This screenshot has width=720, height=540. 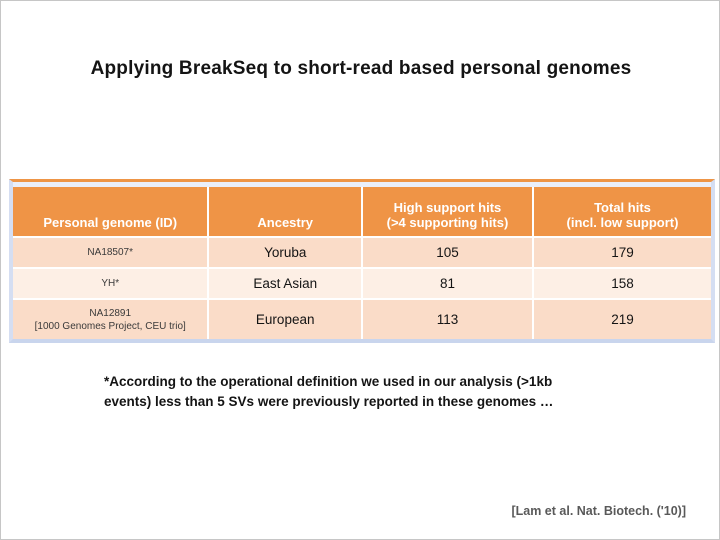 I want to click on cell-high-support-hits: 105, so click(x=447, y=253).